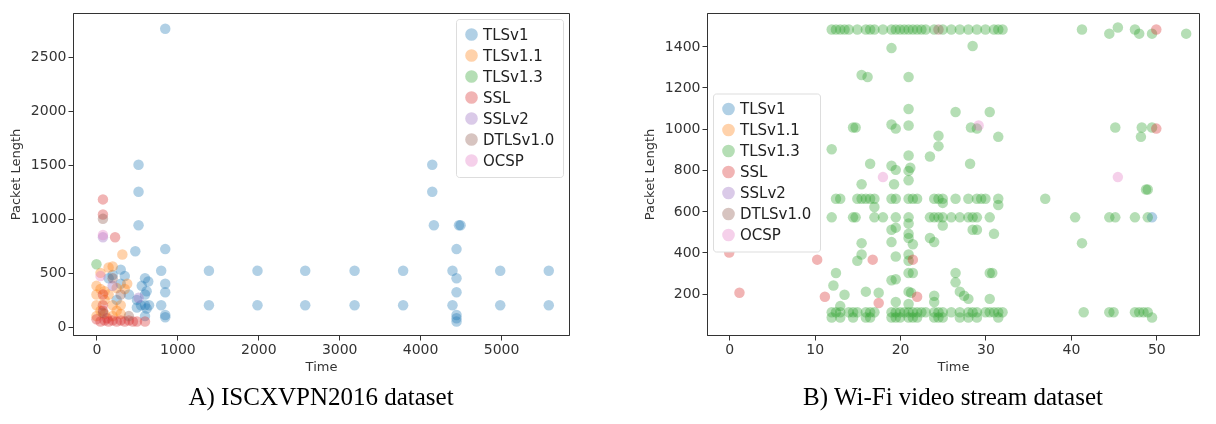  What do you see at coordinates (321, 397) in the screenshot?
I see `text: A) ISCXVPN2016 dataset` at bounding box center [321, 397].